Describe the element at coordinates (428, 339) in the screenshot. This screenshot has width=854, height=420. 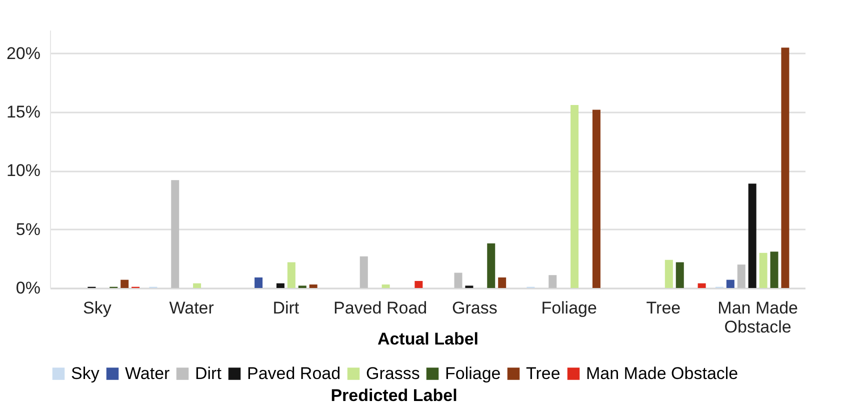
I see `x-axis-title: Actual Label` at that location.